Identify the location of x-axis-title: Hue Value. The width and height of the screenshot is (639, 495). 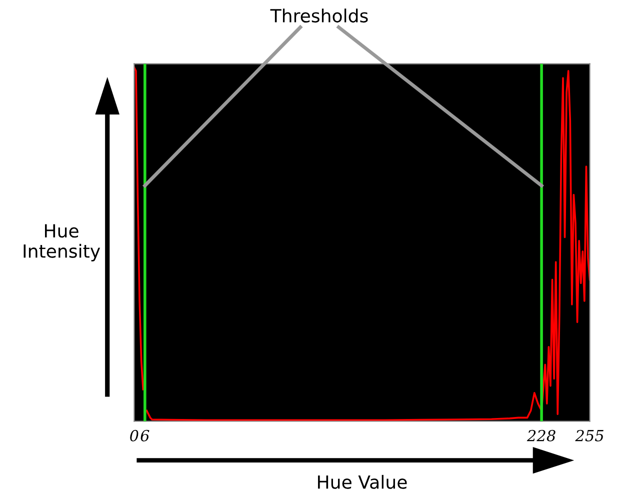
(362, 481).